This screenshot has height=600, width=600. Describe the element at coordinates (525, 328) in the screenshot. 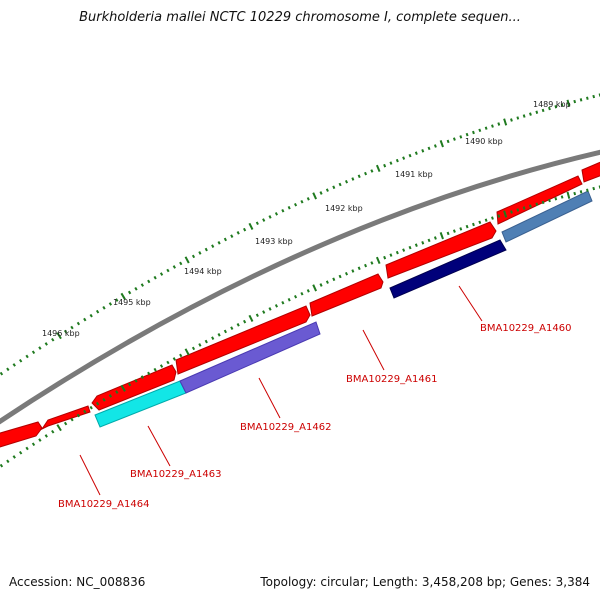

I see `gene-label-a1460: BMA10229_A1460` at that location.